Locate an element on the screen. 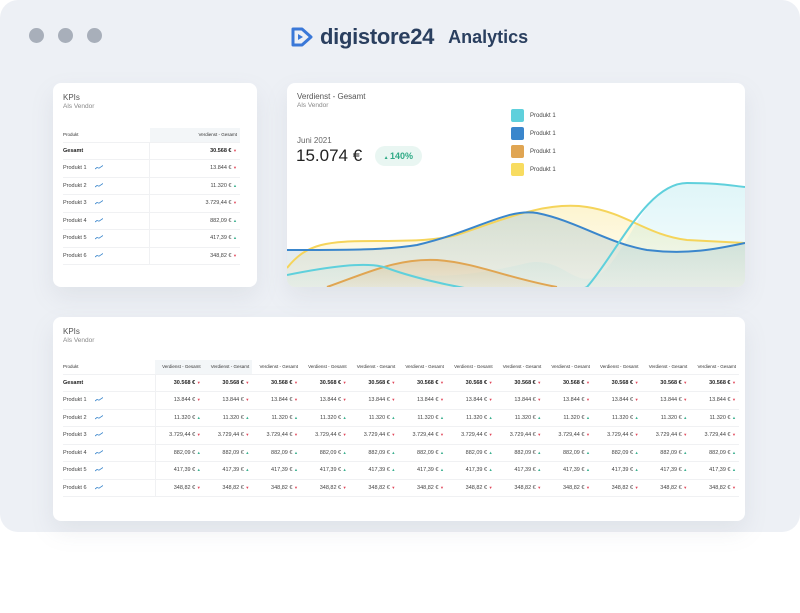 The image size is (800, 613). kpi-large-subtitle: Als Vendor is located at coordinates (79, 340).